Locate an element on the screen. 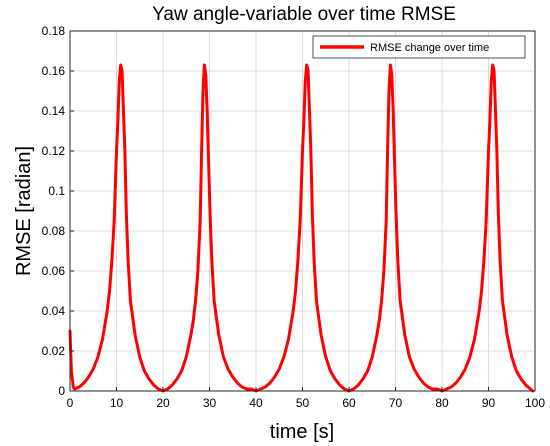 The height and width of the screenshot is (446, 550). x-tick-label: 0 is located at coordinates (70, 403).